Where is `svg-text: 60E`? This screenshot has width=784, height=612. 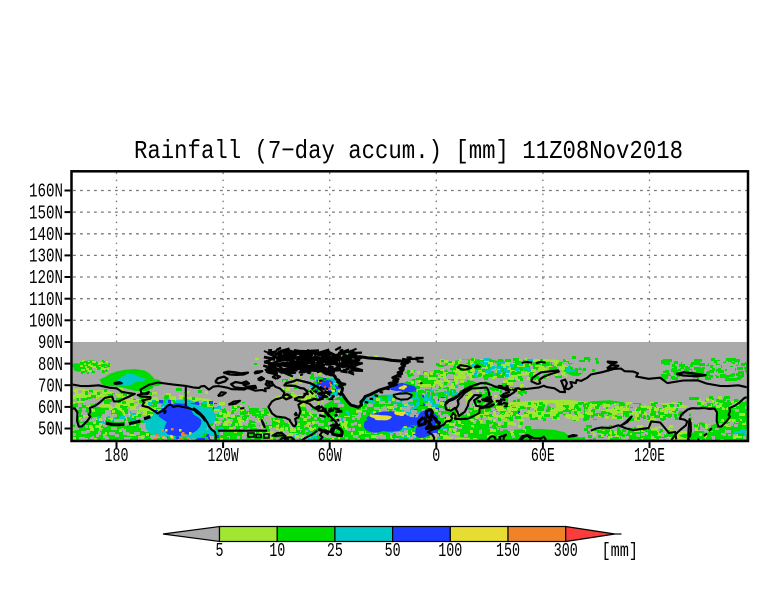
svg-text: 60E is located at coordinates (543, 456).